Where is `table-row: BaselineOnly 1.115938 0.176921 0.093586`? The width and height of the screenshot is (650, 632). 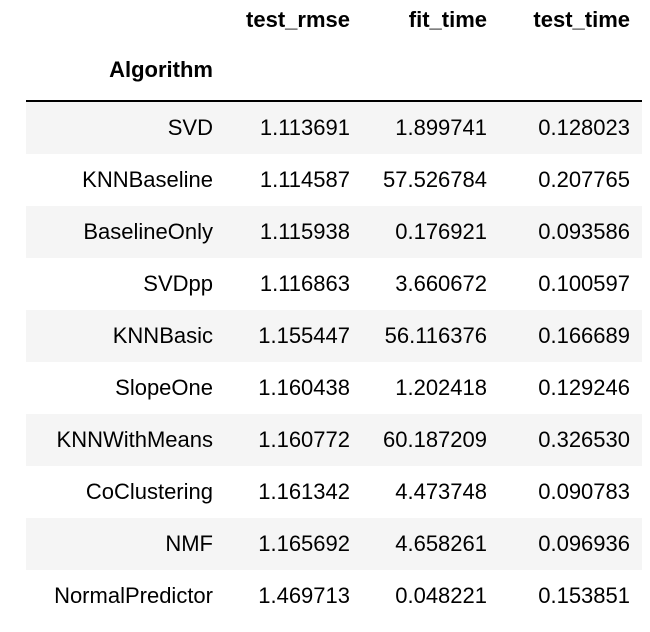 table-row: BaselineOnly 1.115938 0.176921 0.093586 is located at coordinates (334, 232).